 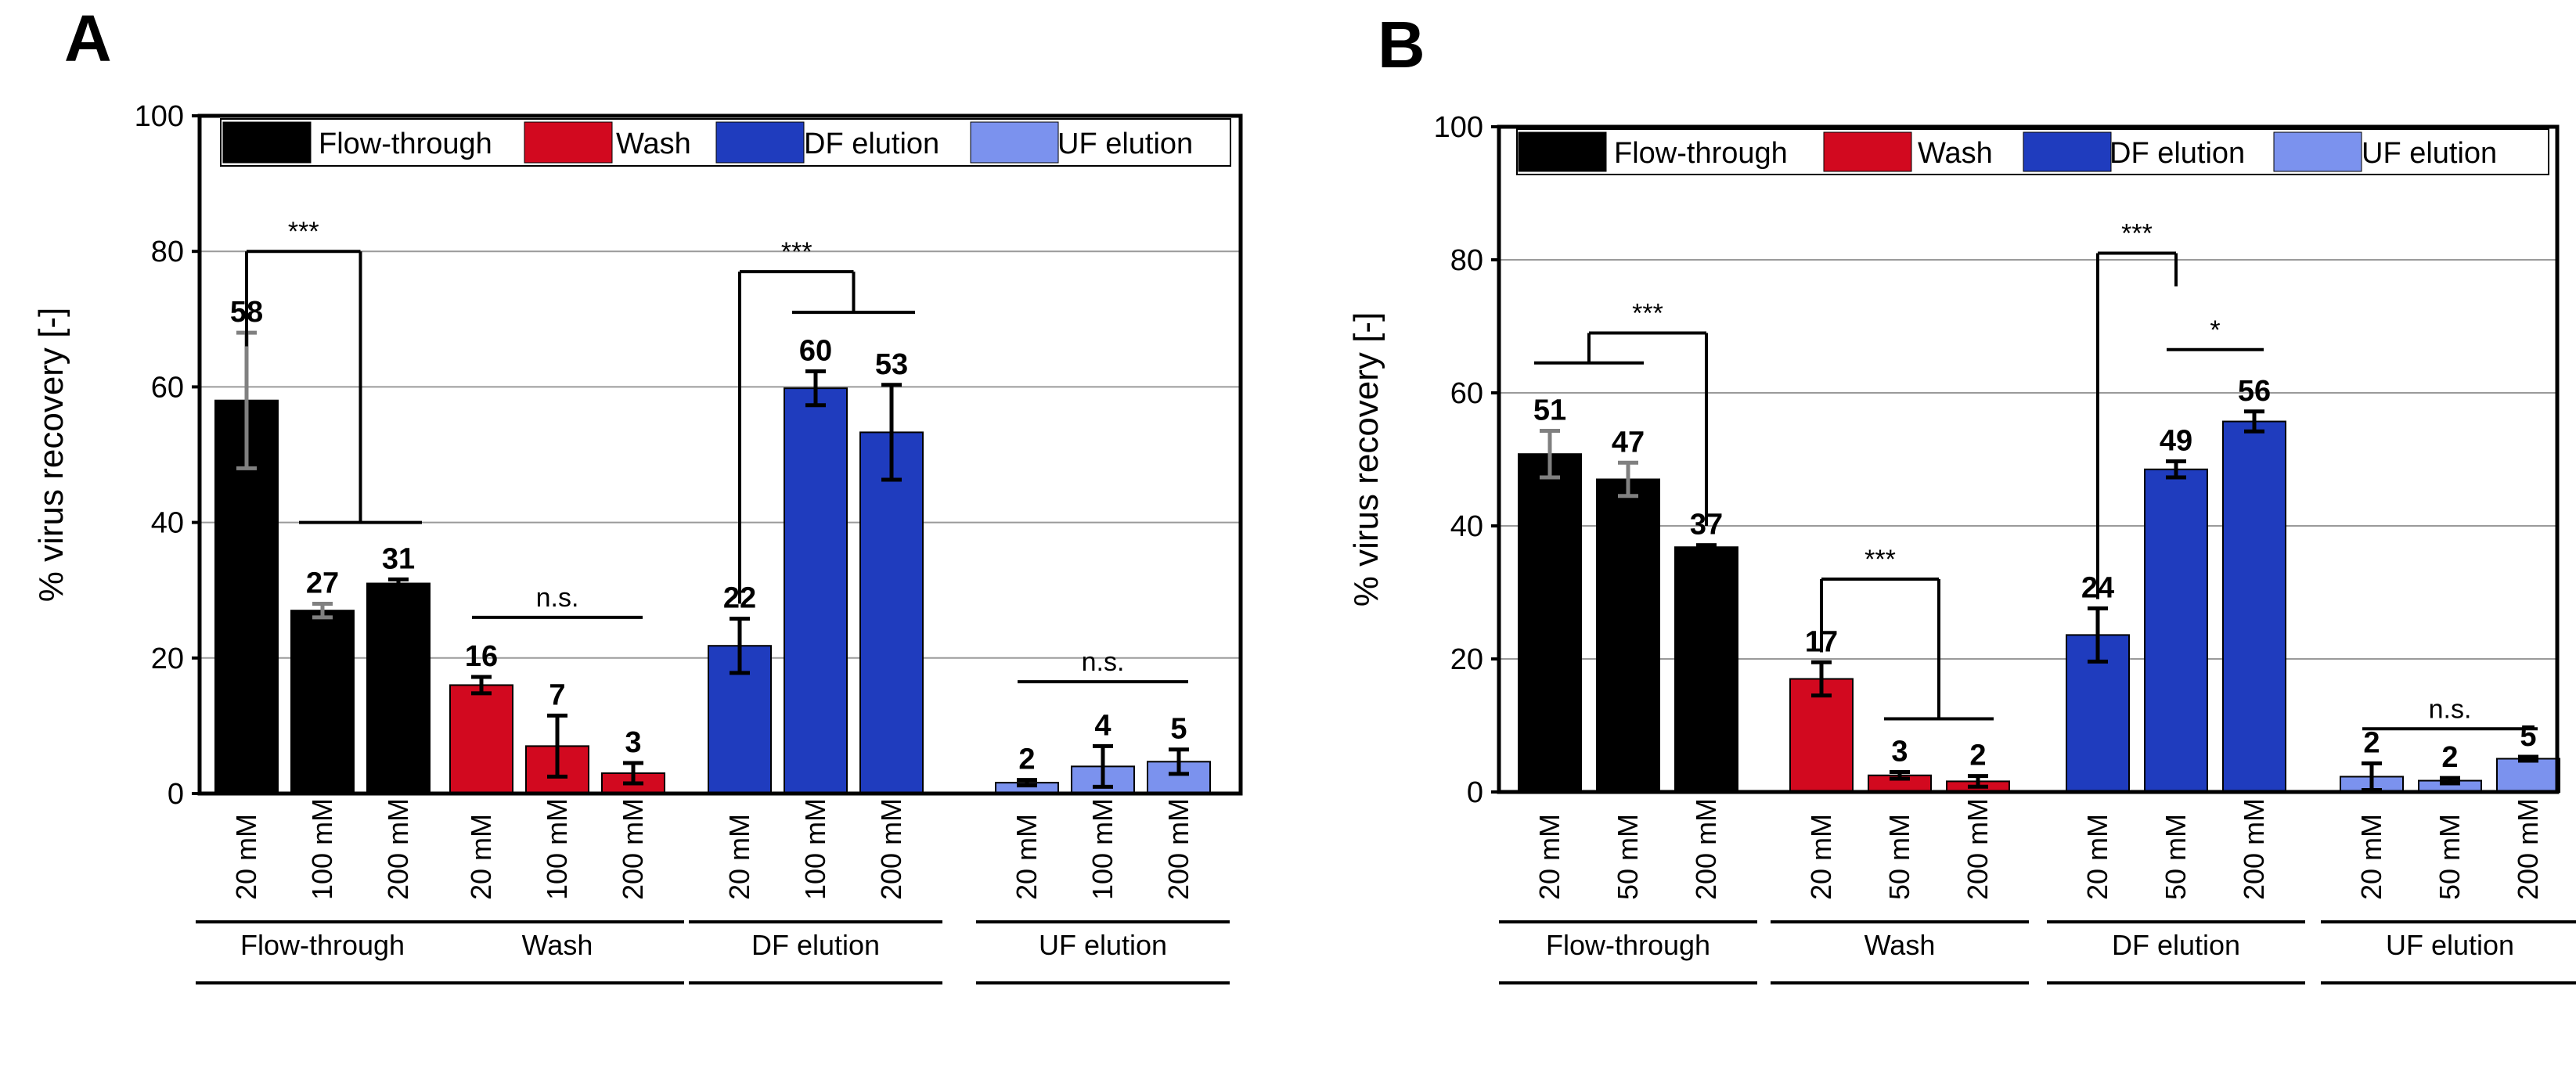 What do you see at coordinates (1466, 261) in the screenshot?
I see `y-tick-label: 80` at bounding box center [1466, 261].